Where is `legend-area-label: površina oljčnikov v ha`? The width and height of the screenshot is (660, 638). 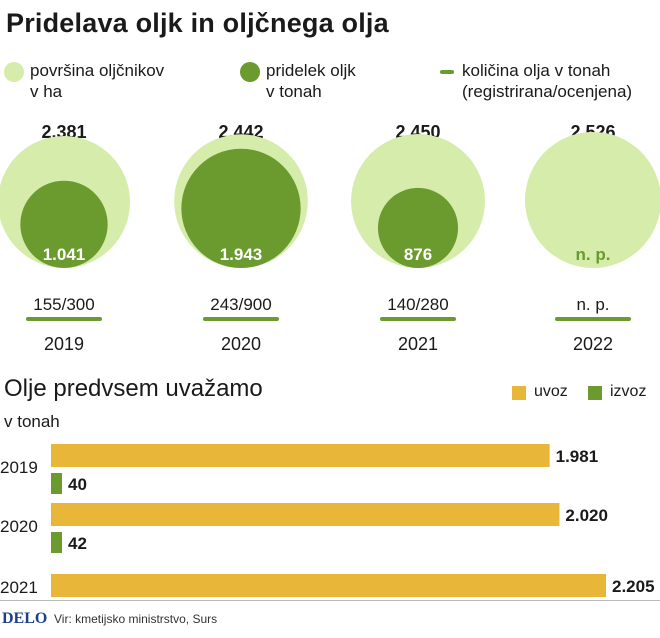
legend-area-label: površina oljčnikov v ha is located at coordinates (115, 81).